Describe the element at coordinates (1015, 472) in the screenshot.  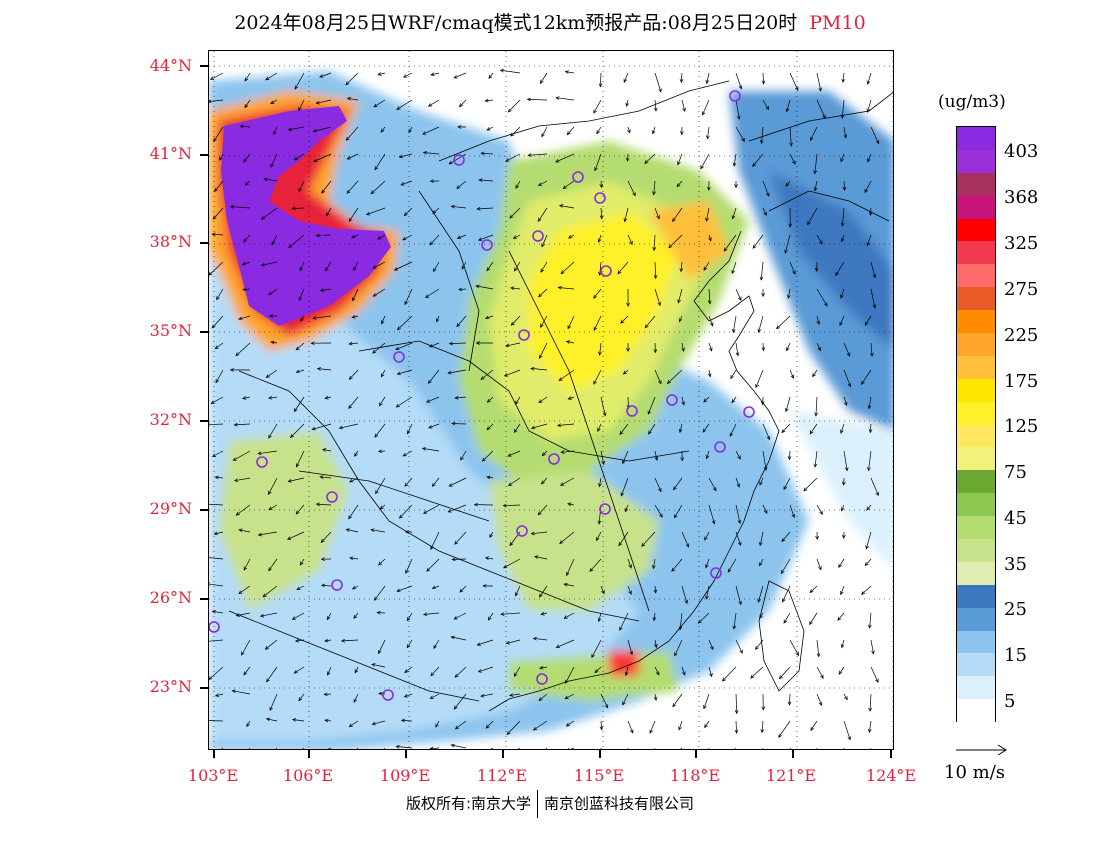
I see `colorbar-label: 75` at that location.